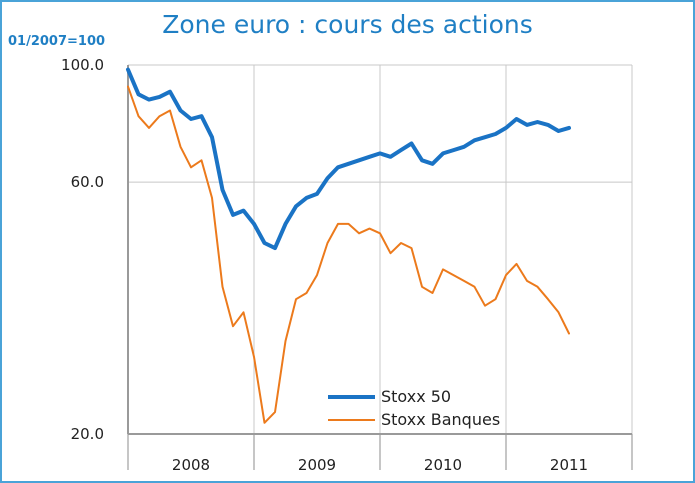 Image resolution: width=695 pixels, height=483 pixels. What do you see at coordinates (416, 396) in the screenshot?
I see `legend-label-stoxx-50: Stoxx 50` at bounding box center [416, 396].